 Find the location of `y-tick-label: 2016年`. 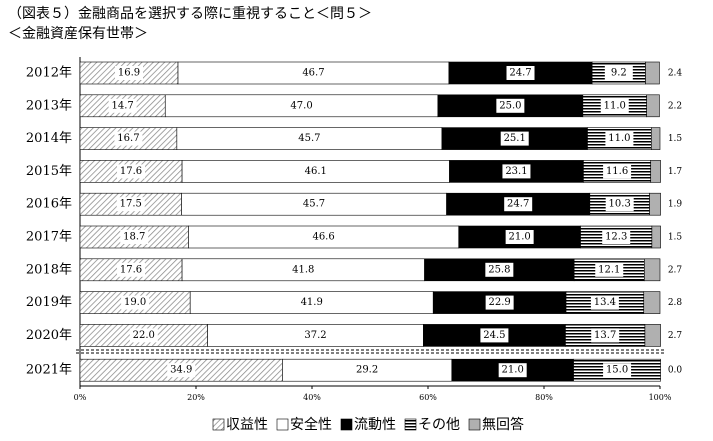

y-tick-label: 2016年 is located at coordinates (49, 204).